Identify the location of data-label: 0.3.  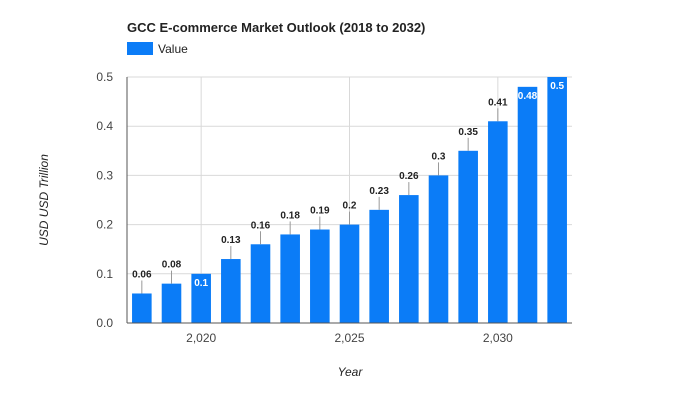
(439, 156).